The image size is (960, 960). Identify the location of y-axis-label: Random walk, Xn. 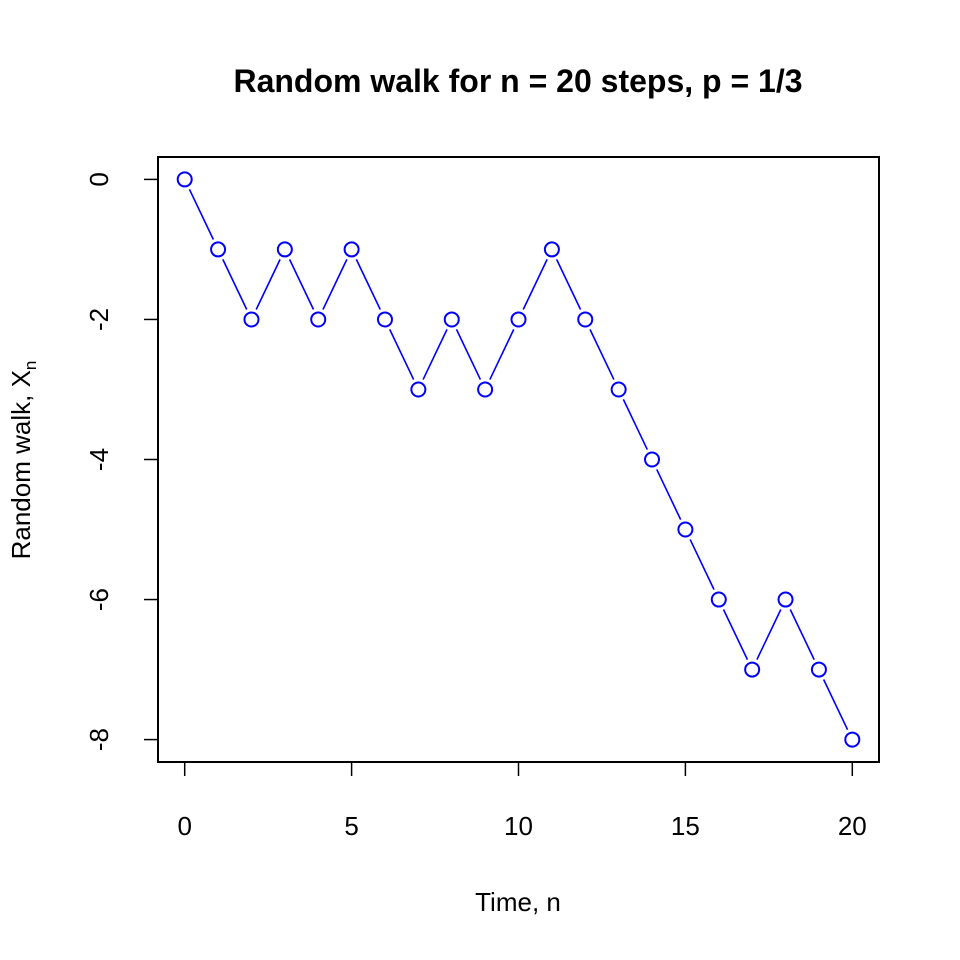
(23, 460).